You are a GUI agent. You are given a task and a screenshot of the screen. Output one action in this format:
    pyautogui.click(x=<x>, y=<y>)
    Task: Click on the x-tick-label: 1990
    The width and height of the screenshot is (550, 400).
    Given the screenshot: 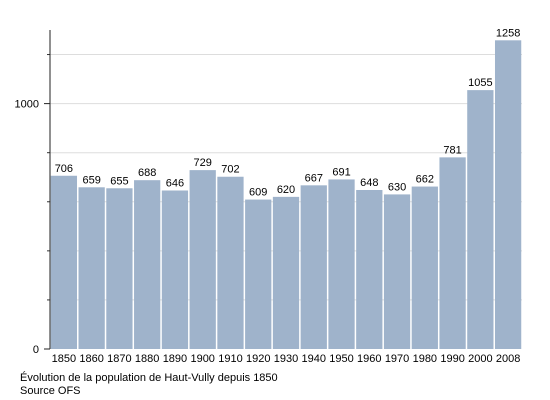 What is the action you would take?
    pyautogui.click(x=452, y=359)
    